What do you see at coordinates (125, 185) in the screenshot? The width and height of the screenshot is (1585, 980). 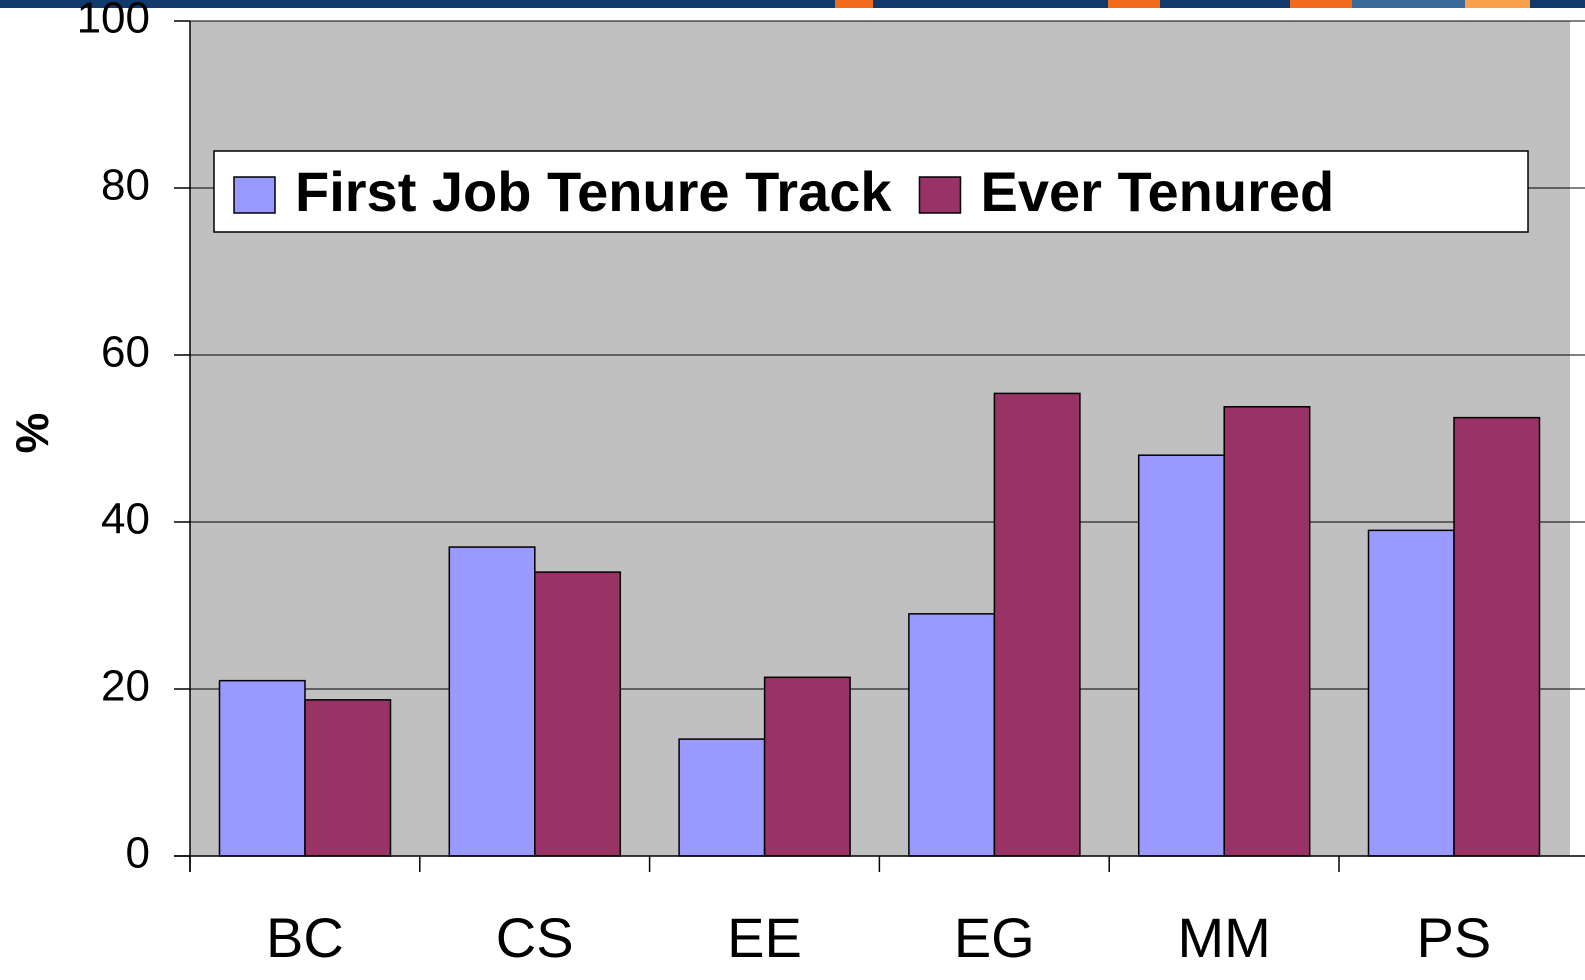 I see `y-tick-label: 80` at bounding box center [125, 185].